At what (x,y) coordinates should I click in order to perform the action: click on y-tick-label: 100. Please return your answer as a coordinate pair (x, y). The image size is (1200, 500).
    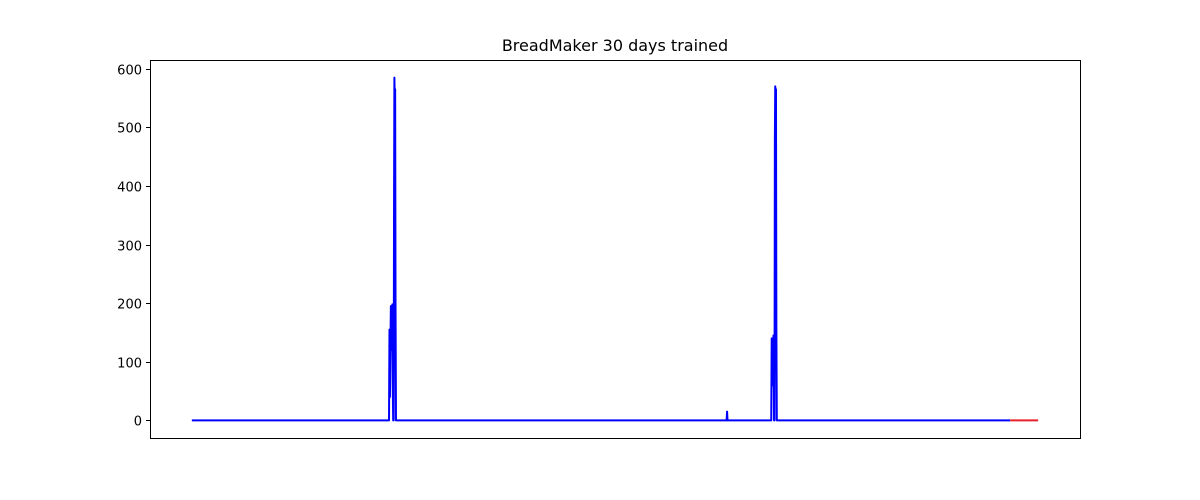
    Looking at the image, I should click on (129, 364).